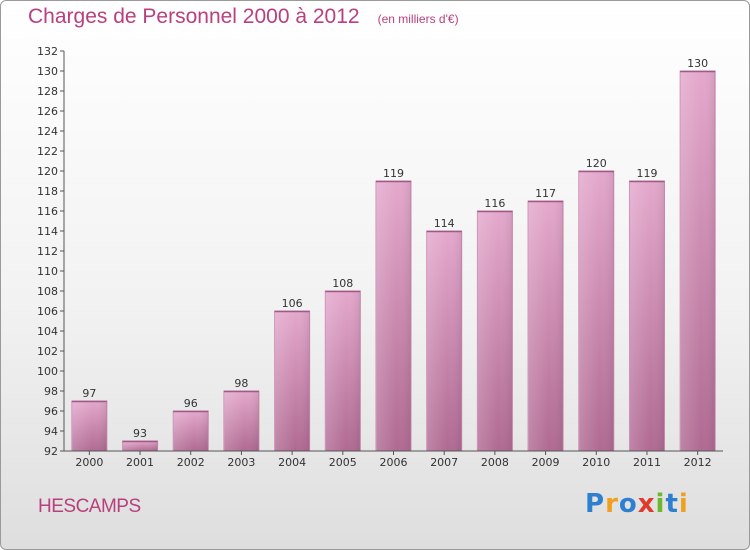 This screenshot has width=750, height=550. I want to click on y-tick-label: 124, so click(47, 131).